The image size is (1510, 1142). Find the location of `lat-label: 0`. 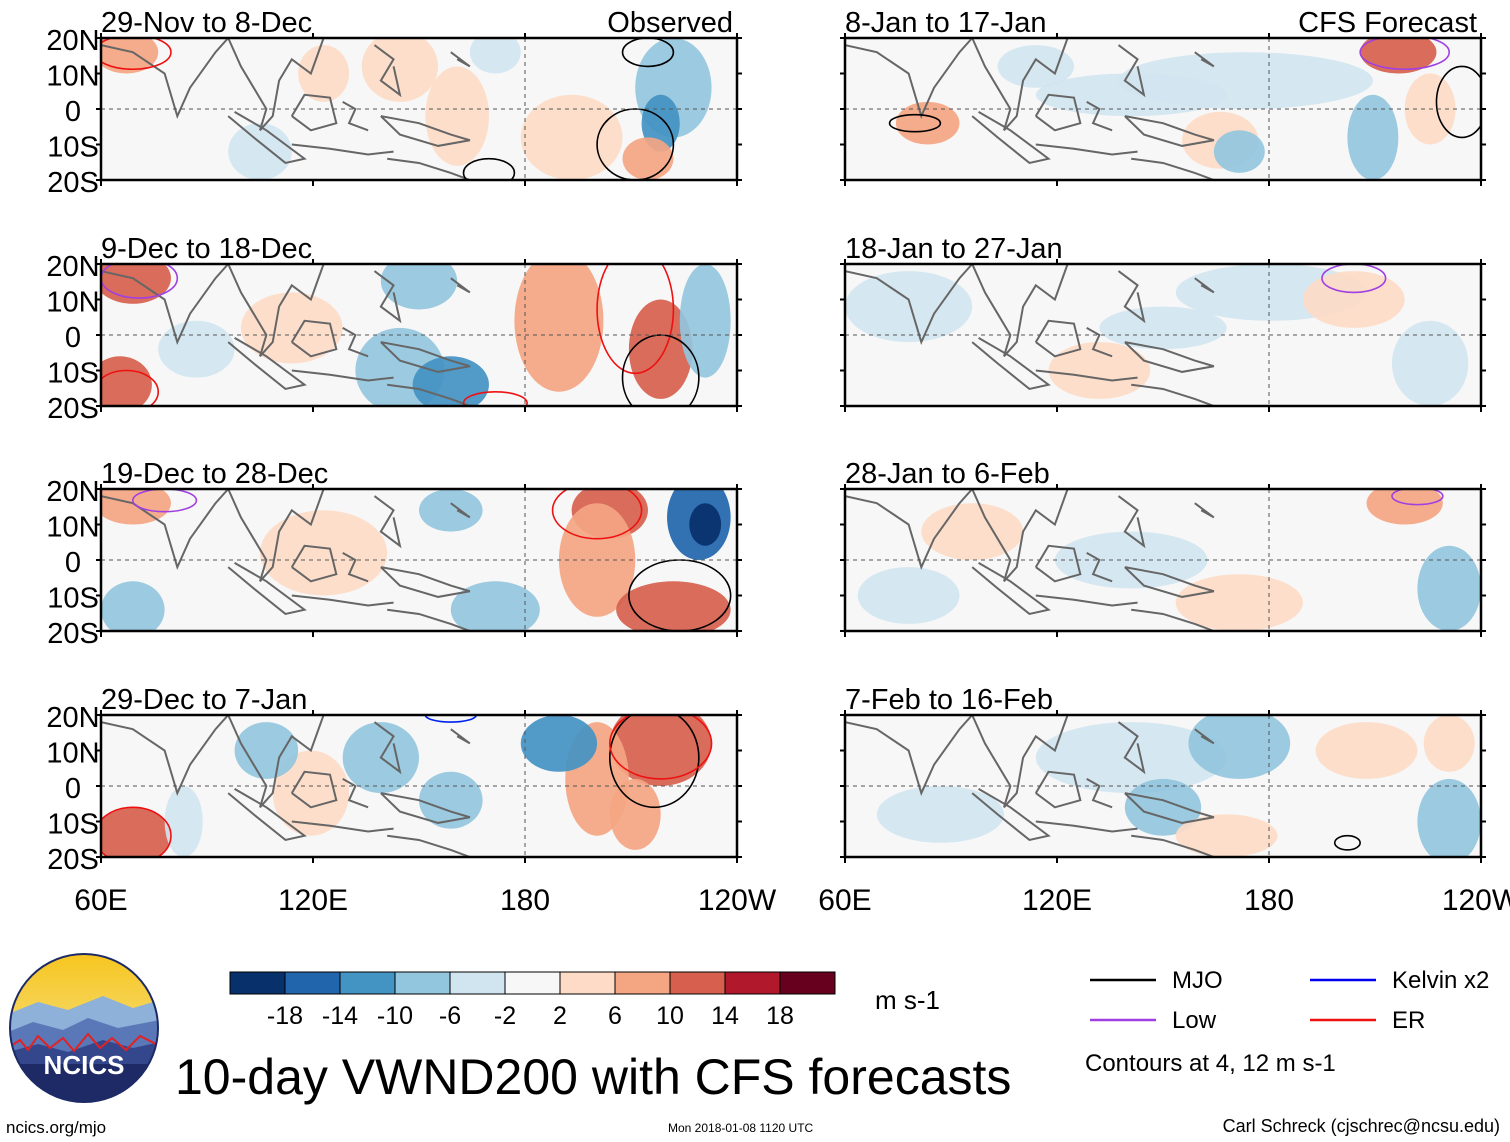

lat-label: 0 is located at coordinates (73, 112).